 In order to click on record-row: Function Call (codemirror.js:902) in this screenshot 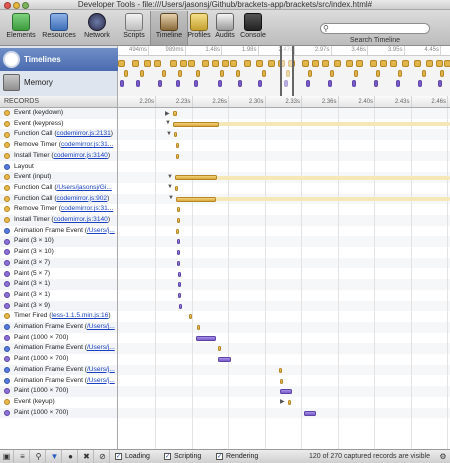, I will do `click(58, 199)`.